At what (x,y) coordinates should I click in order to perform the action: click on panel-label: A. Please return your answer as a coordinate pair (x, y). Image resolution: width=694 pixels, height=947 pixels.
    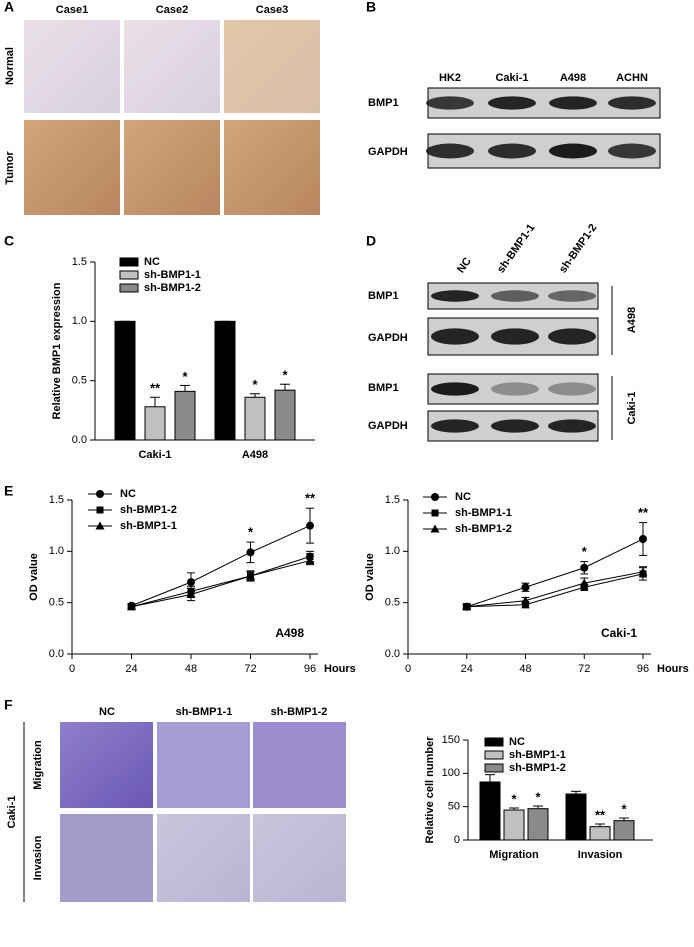
    Looking at the image, I should click on (9, 7).